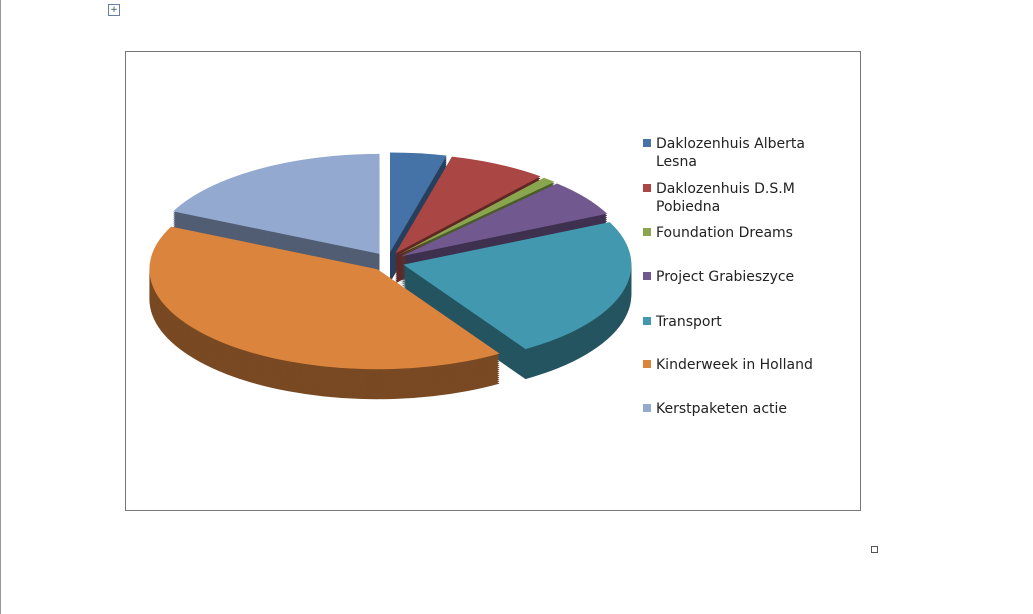  Describe the element at coordinates (730, 322) in the screenshot. I see `legend-entry: Transport` at that location.